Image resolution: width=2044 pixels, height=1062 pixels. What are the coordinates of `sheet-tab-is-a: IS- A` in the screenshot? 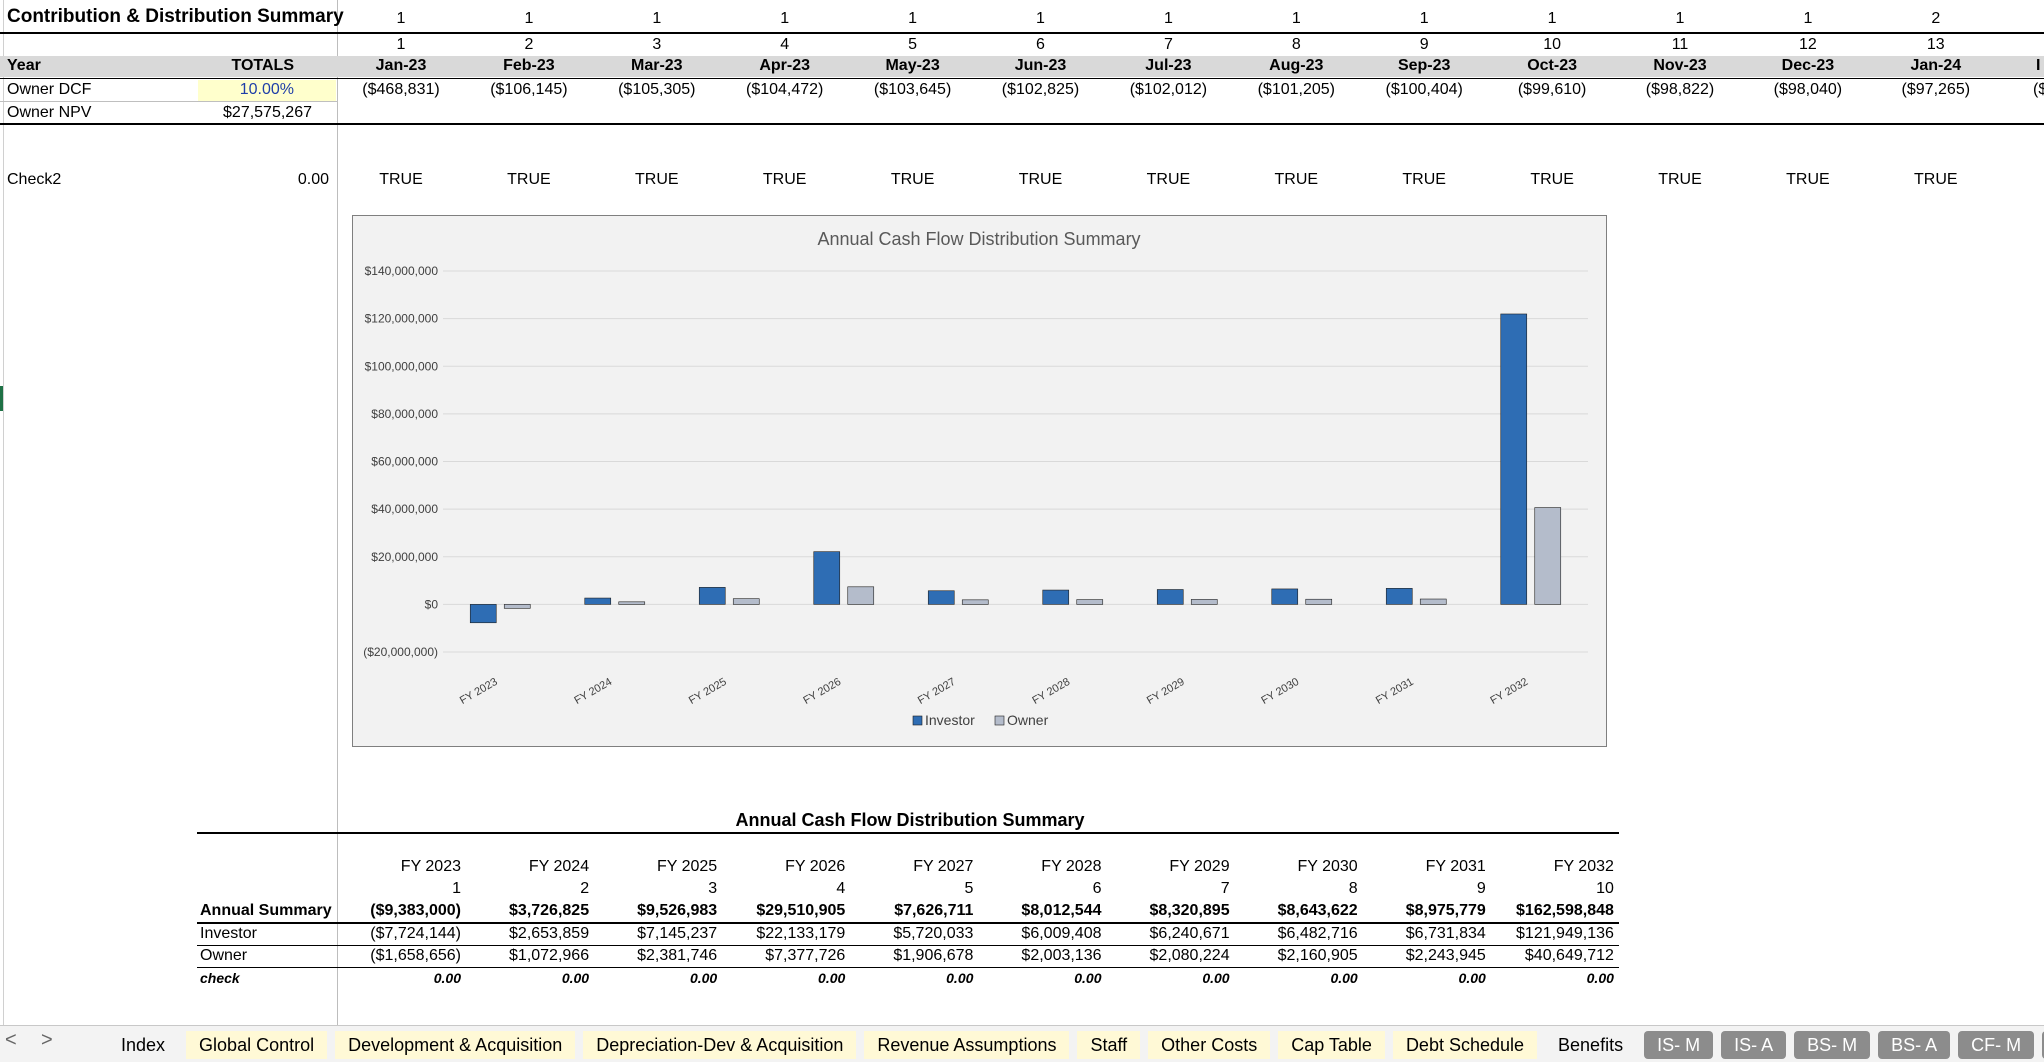 It's located at (1754, 1045).